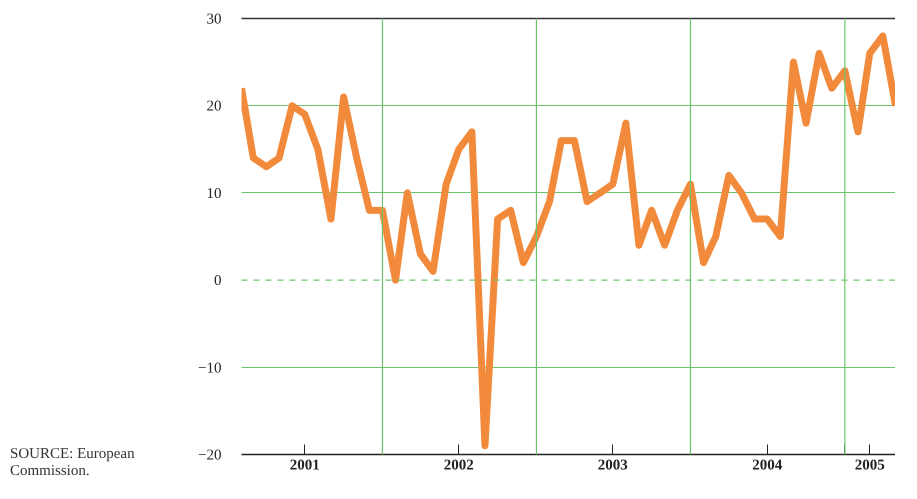  I want to click on x-tick-label: 2003, so click(613, 466).